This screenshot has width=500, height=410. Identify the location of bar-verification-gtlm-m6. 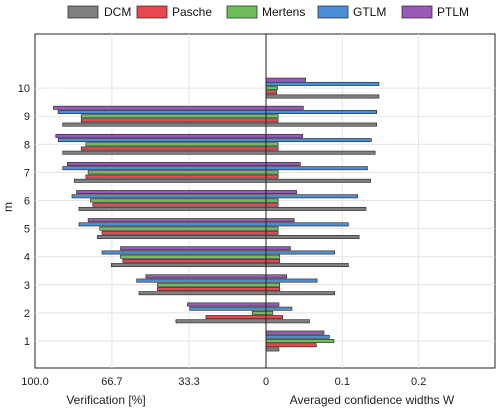
(169, 196).